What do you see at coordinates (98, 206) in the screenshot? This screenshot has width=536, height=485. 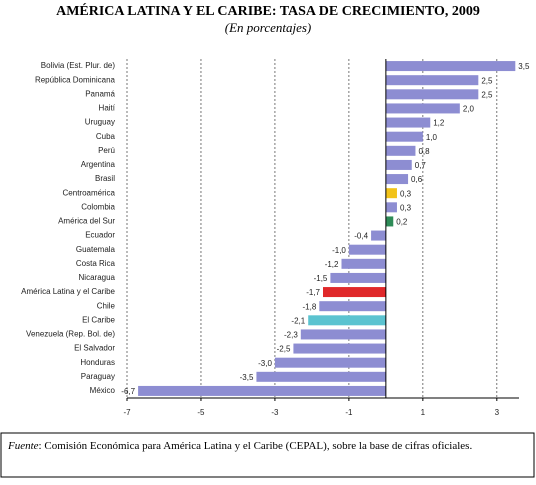 I see `category-label: Colombia` at bounding box center [98, 206].